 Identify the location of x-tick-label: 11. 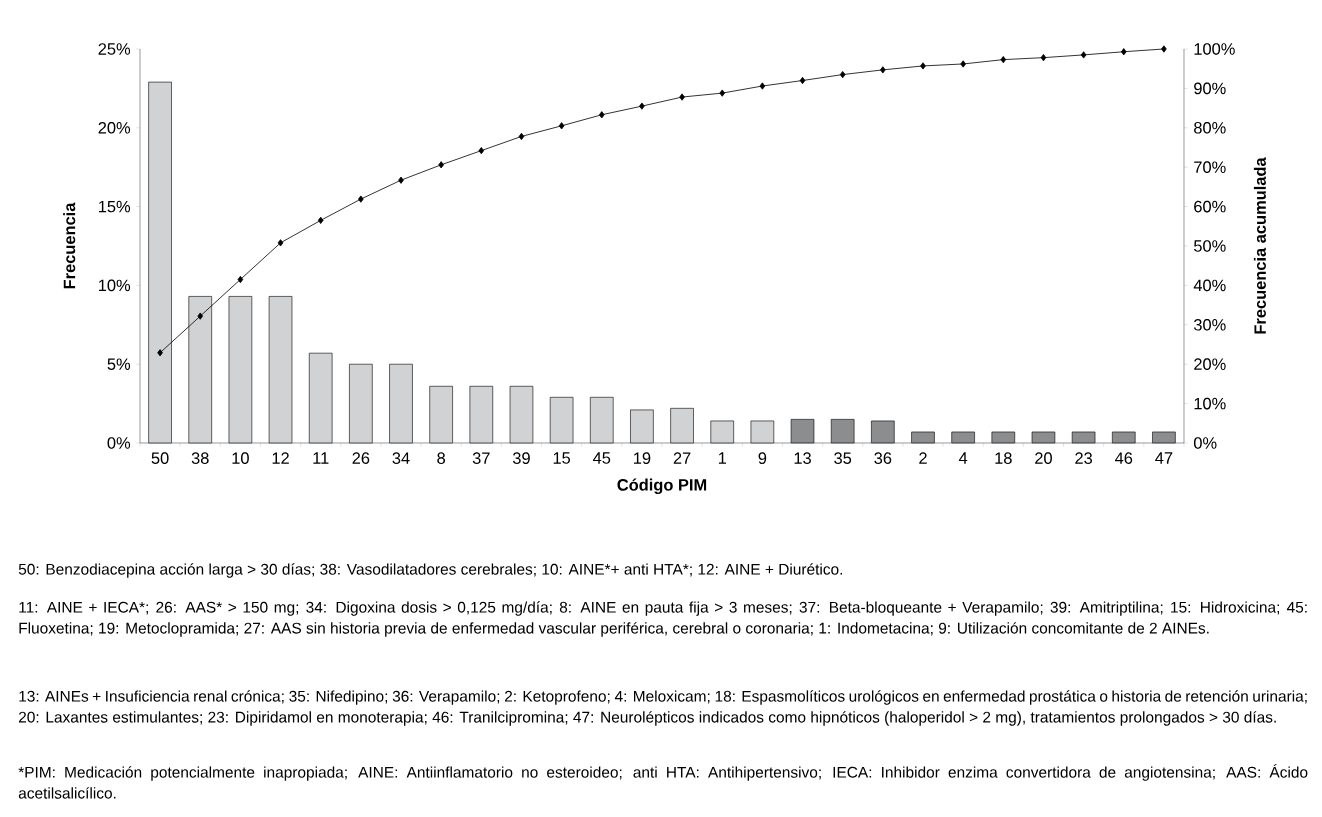
(321, 458).